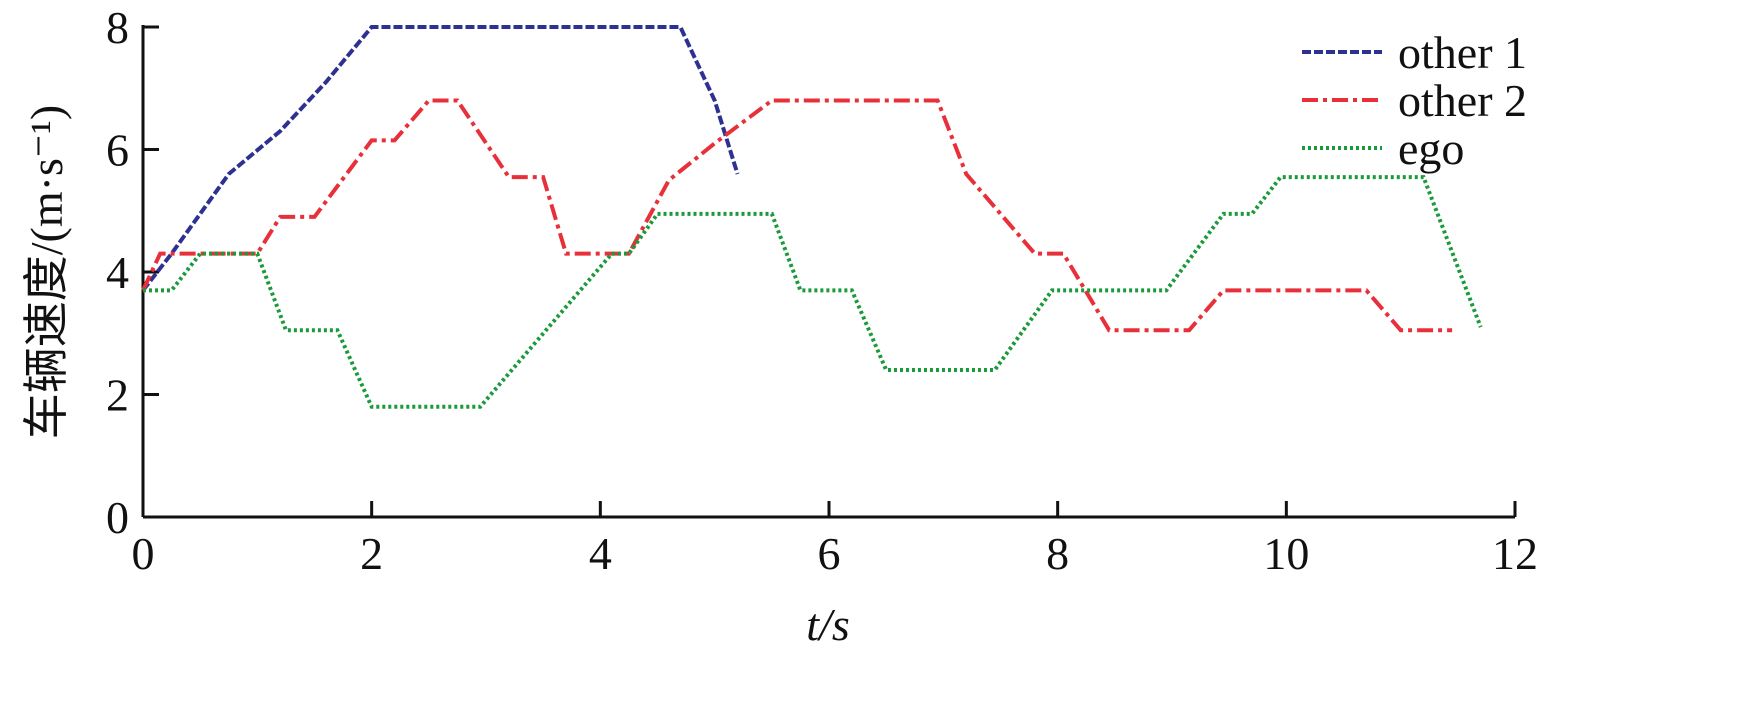 This screenshot has height=723, width=1741. I want to click on y-tick-label: 8, so click(117, 27).